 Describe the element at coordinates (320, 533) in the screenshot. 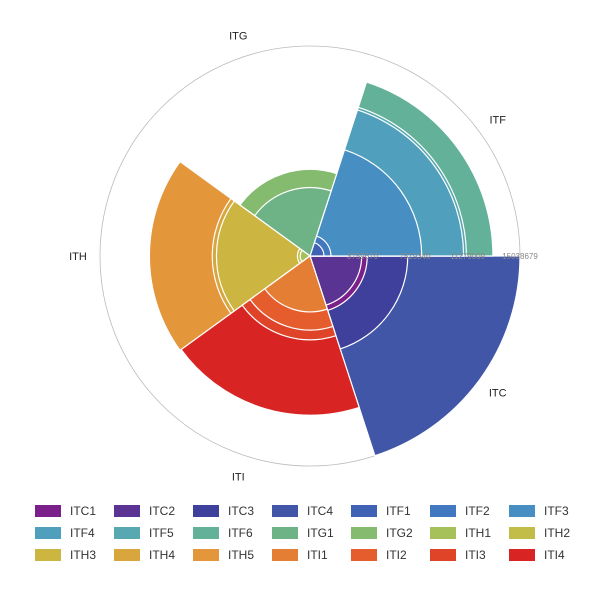

I see `legend-label: ITG1` at that location.